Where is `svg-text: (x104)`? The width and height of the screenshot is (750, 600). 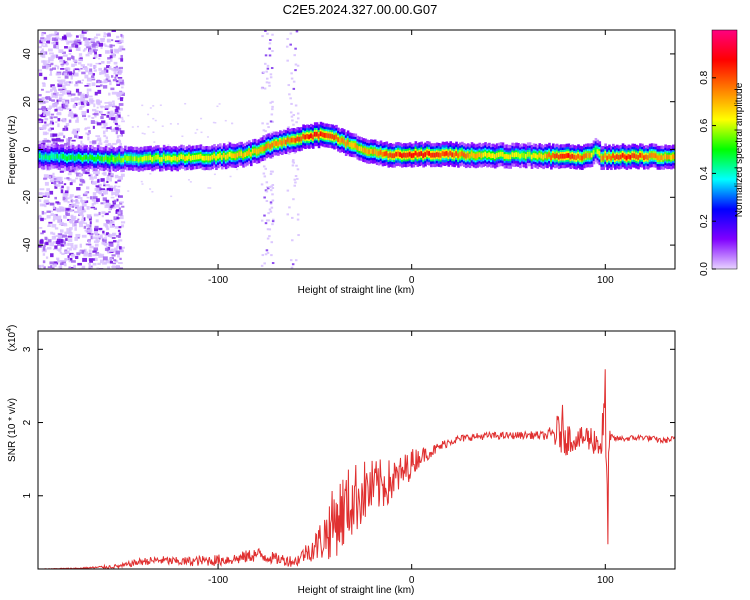 svg-text: (x104) is located at coordinates (12, 338).